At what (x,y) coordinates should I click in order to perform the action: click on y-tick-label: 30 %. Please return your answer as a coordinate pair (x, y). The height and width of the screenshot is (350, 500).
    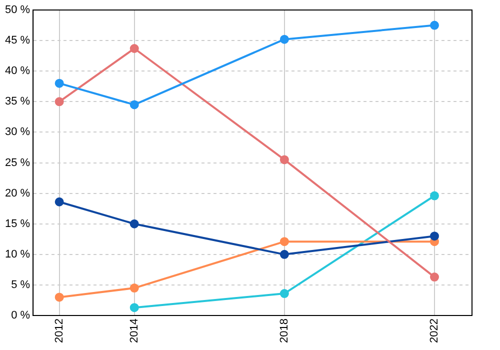
    Looking at the image, I should click on (17, 132).